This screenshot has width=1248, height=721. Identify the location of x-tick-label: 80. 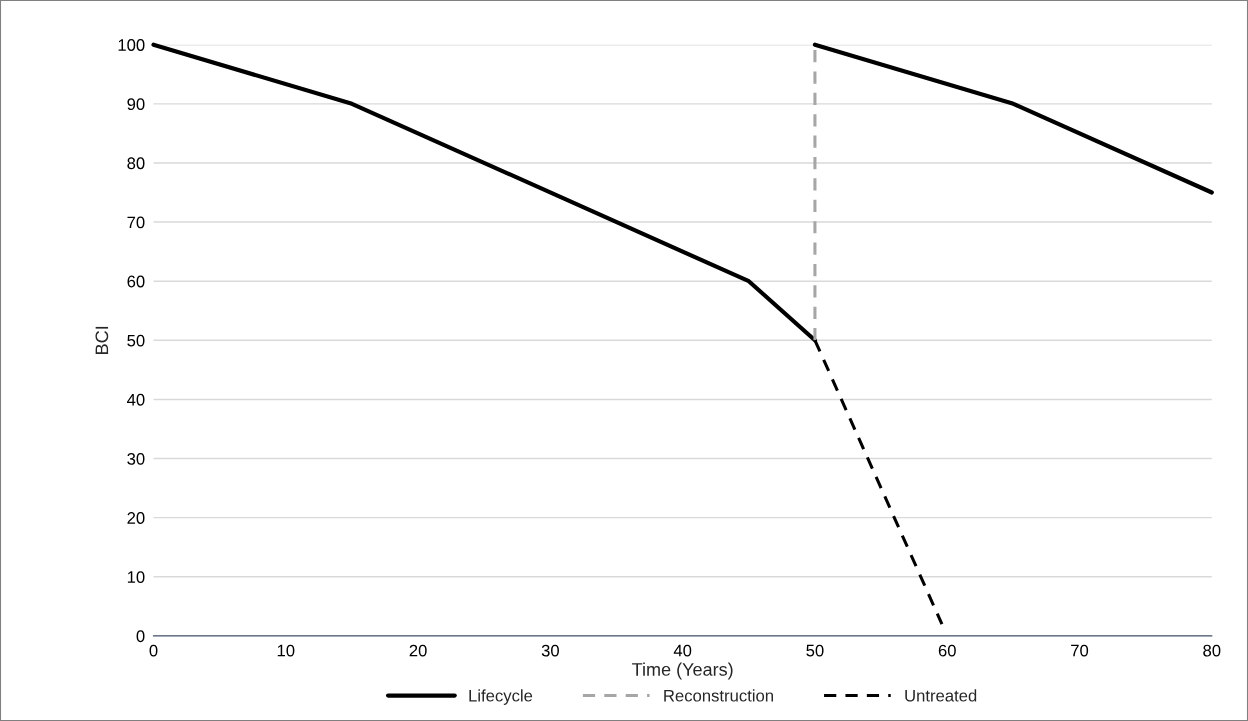
(1212, 650).